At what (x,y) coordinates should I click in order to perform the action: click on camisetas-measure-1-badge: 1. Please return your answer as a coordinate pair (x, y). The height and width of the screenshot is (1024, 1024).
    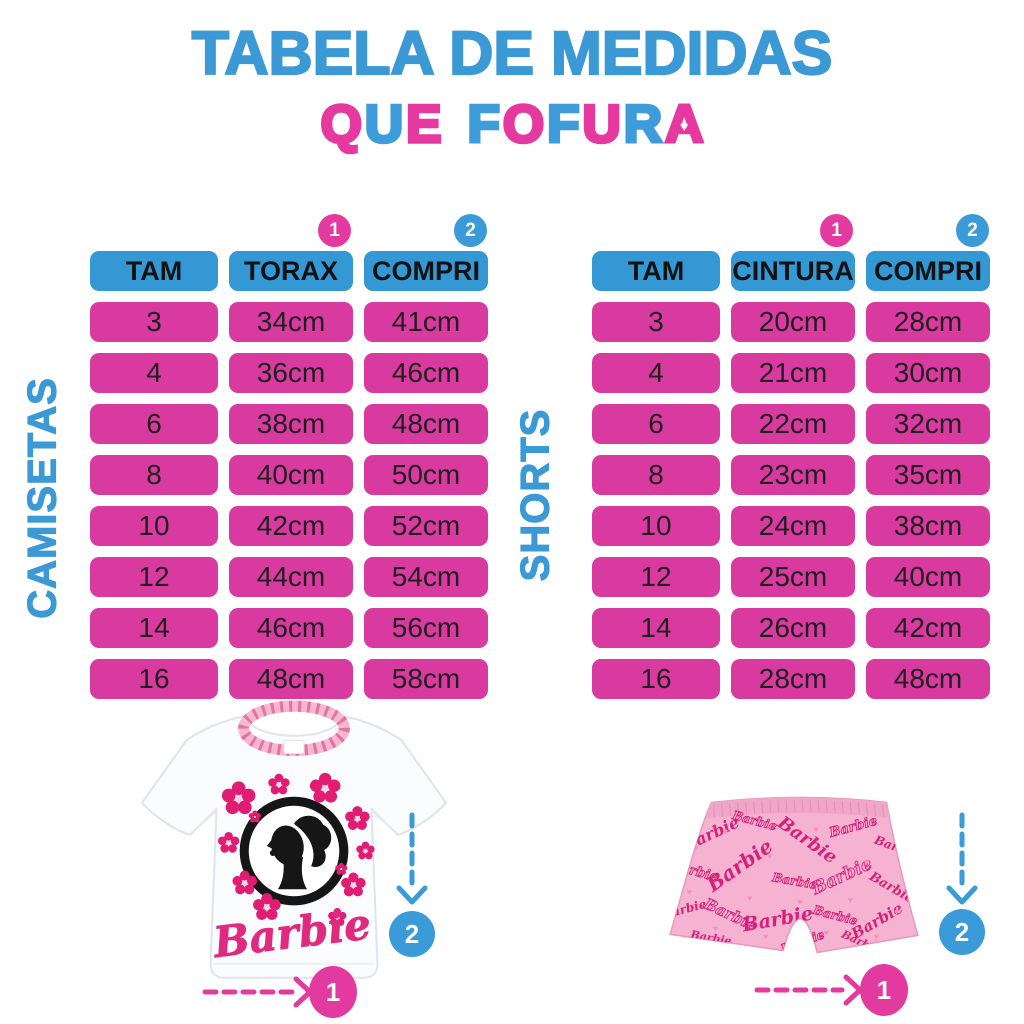
    Looking at the image, I should click on (334, 230).